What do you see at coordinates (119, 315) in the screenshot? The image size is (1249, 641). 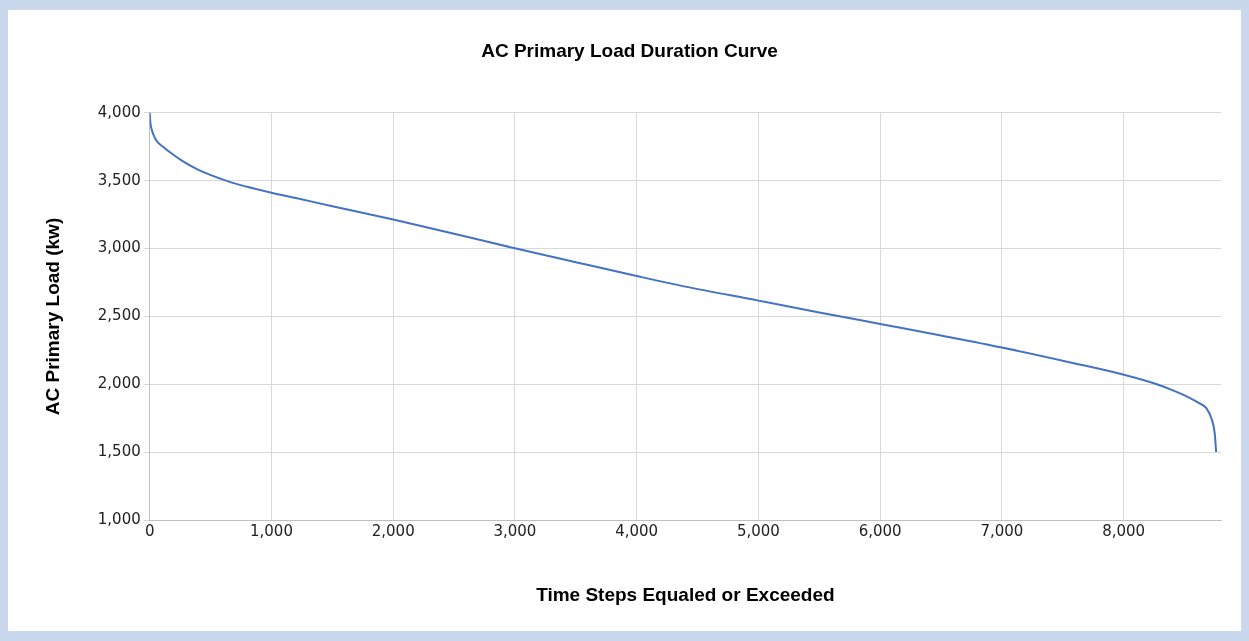 I see `y-tick-label: 2,500` at bounding box center [119, 315].